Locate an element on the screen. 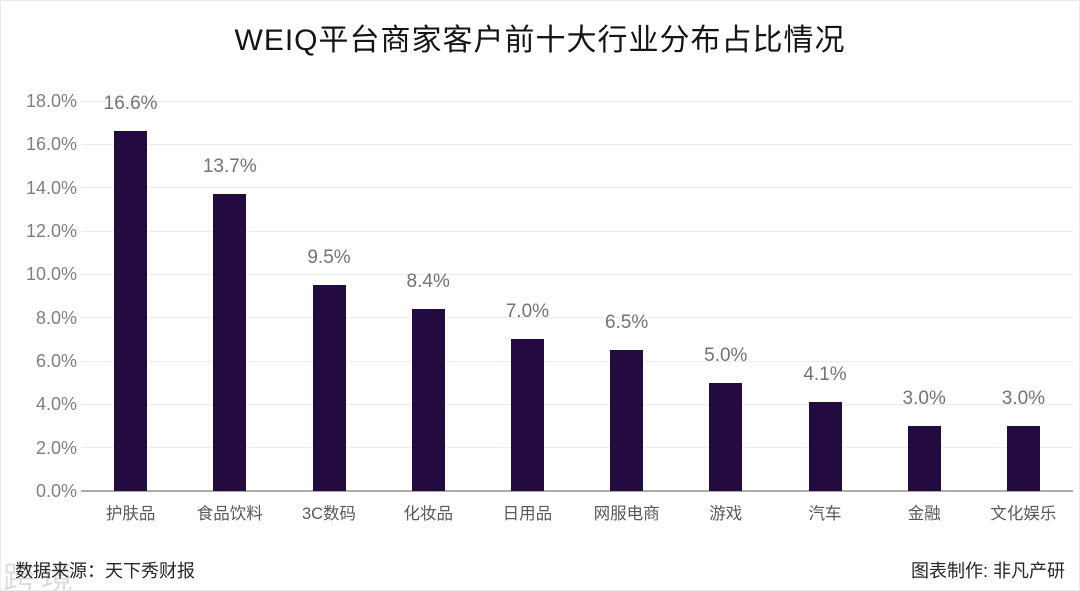 This screenshot has width=1080, height=591. x-axis-line is located at coordinates (577, 491).